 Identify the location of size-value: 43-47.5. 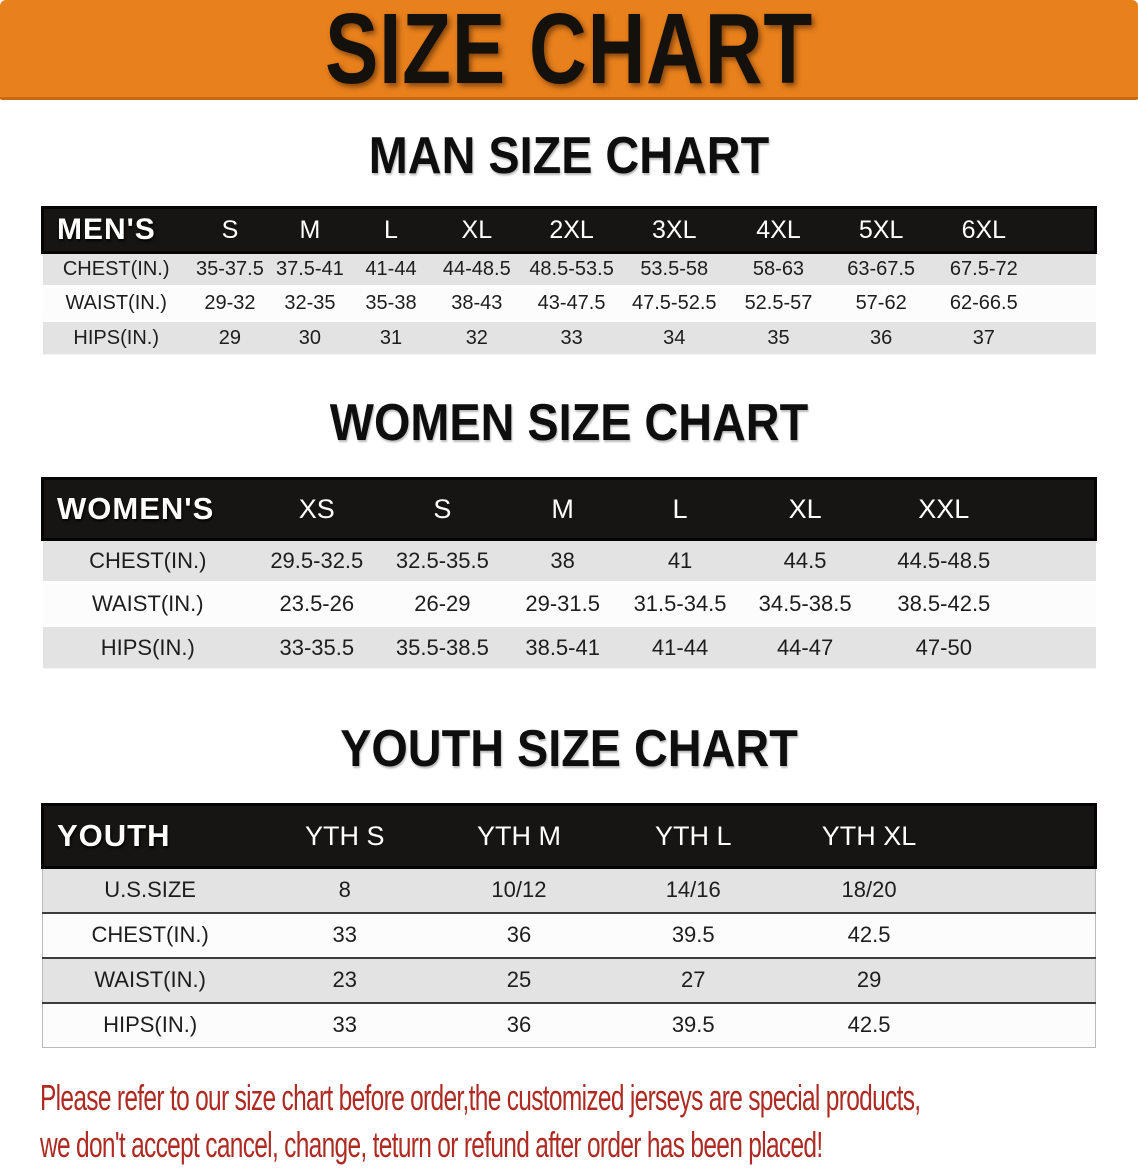
(571, 303).